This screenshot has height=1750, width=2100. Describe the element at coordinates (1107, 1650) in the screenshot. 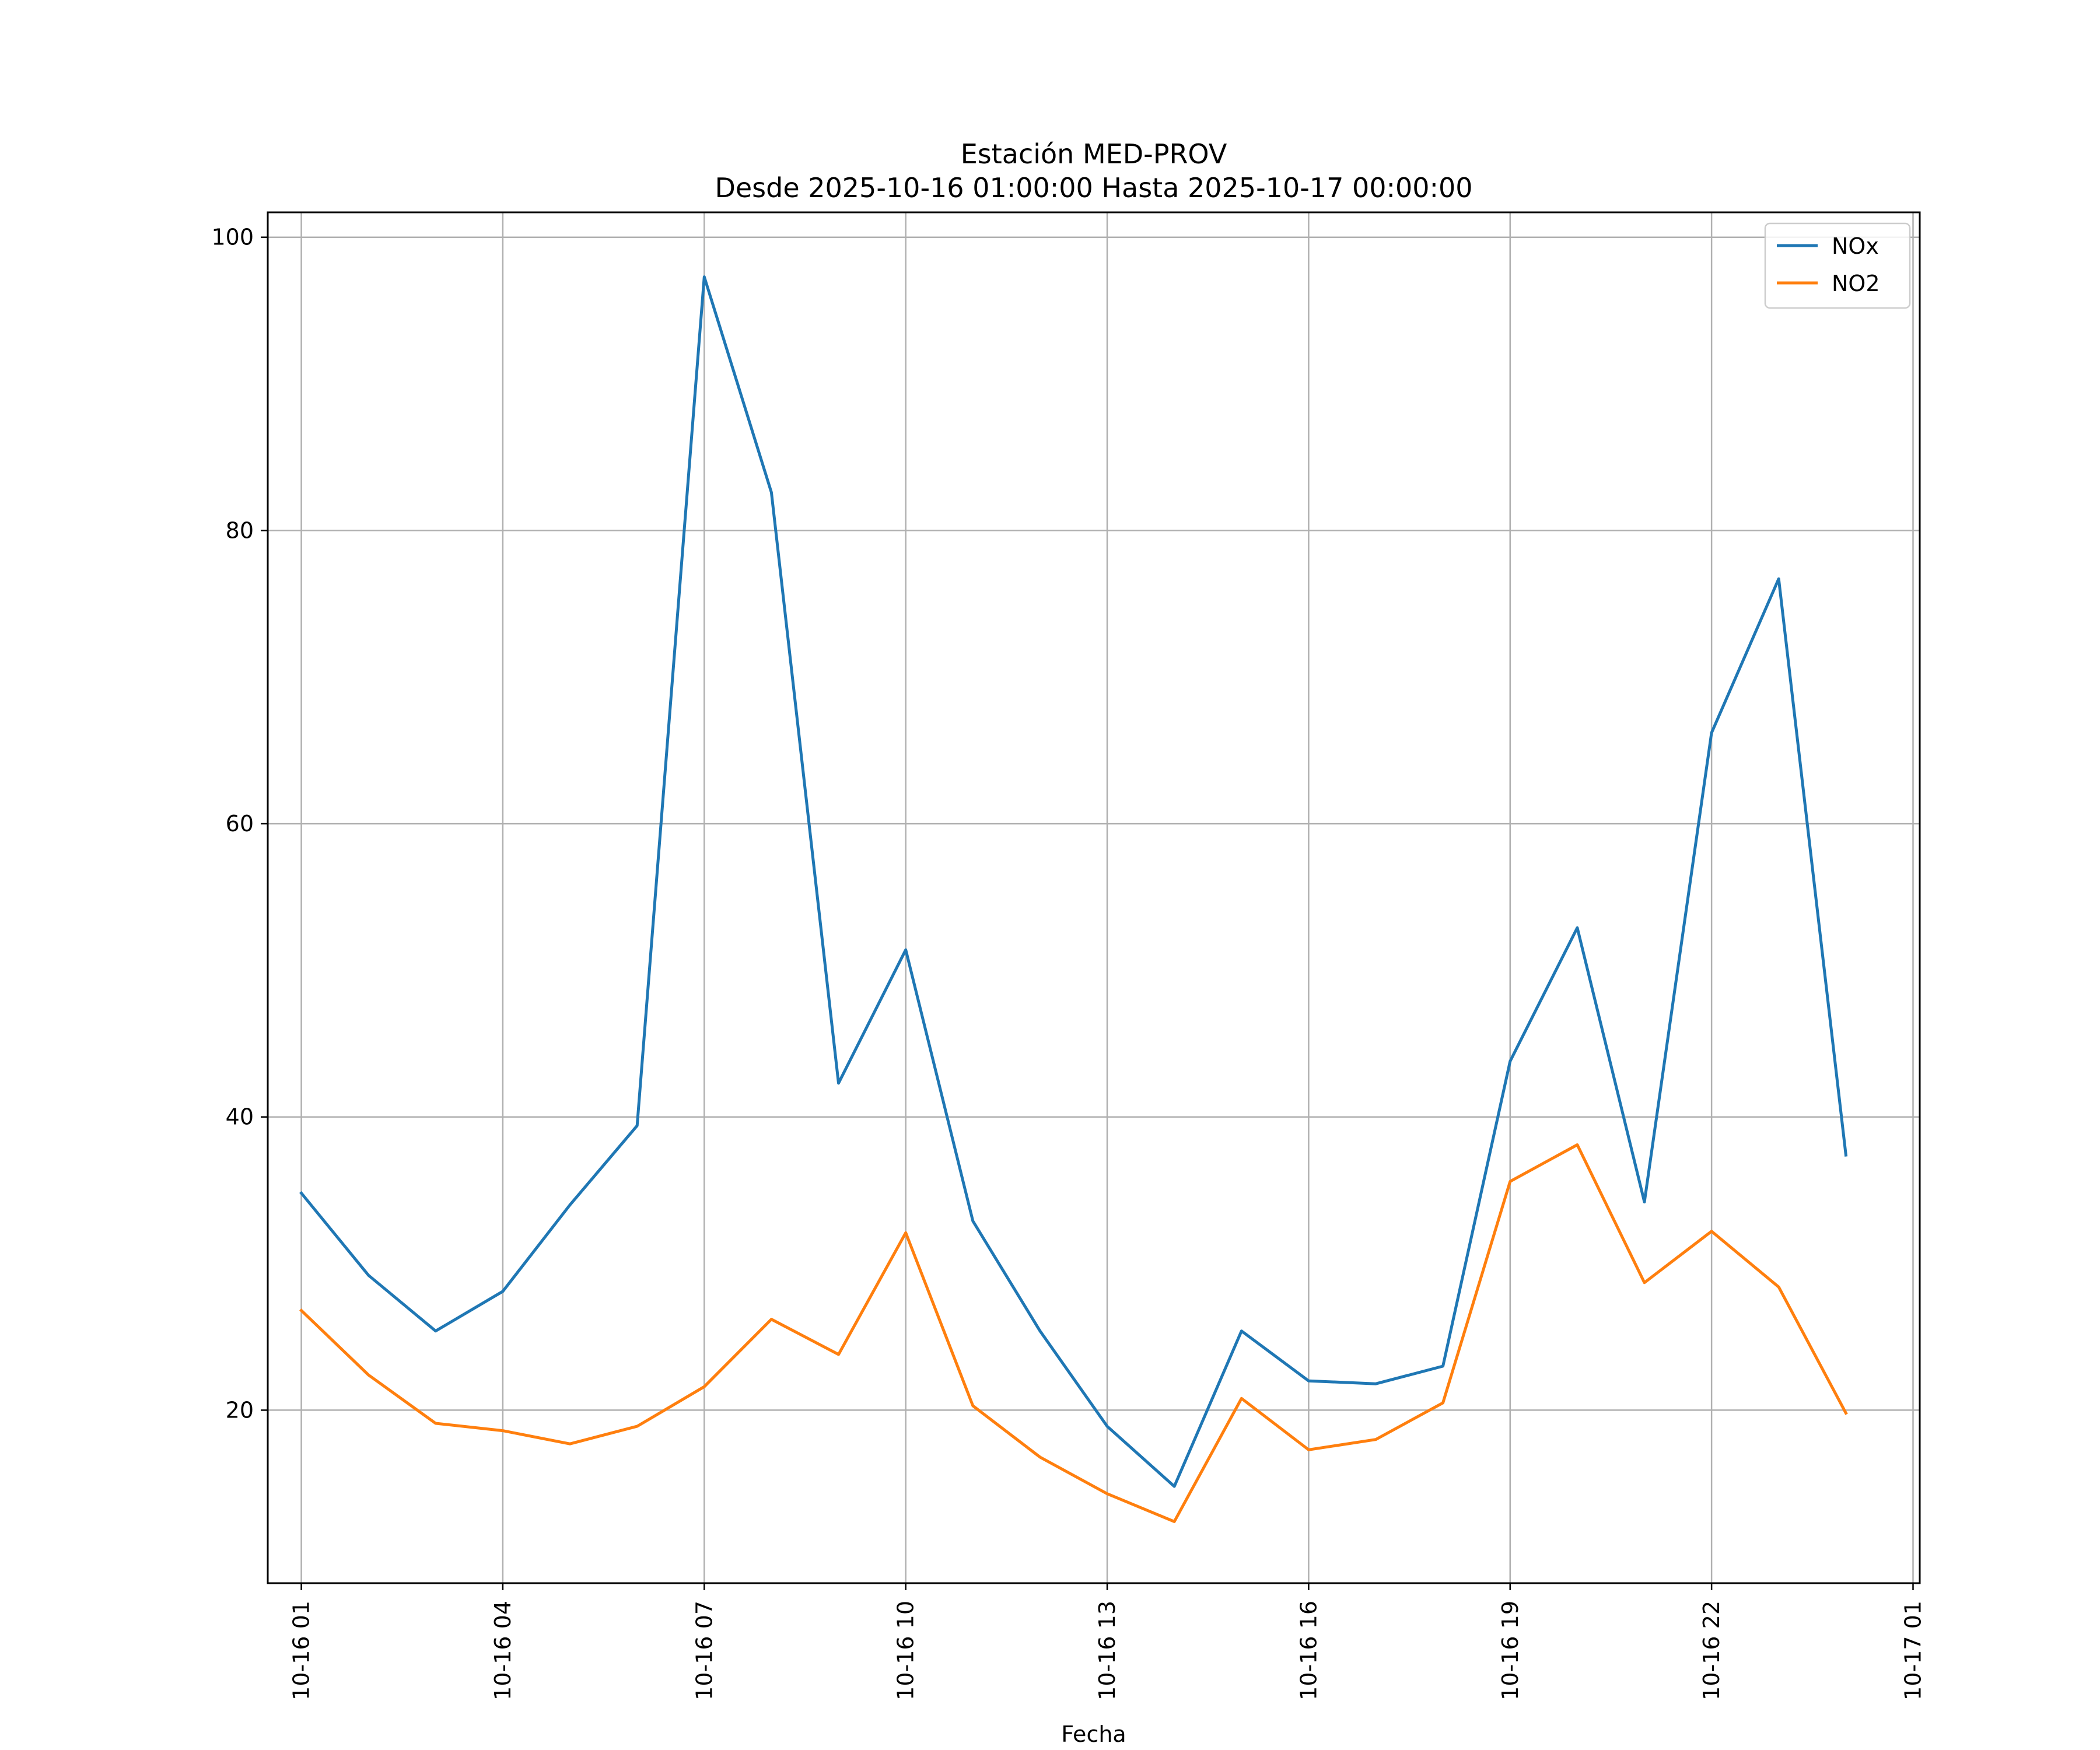

I see `x-tick-label: 10-16 13` at that location.